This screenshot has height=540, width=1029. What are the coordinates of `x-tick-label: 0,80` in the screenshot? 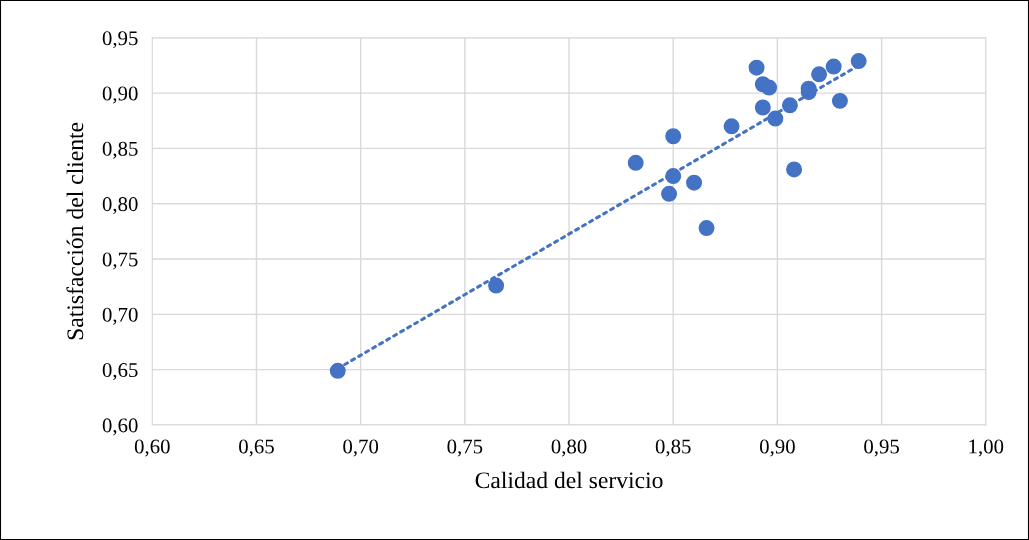 It's located at (569, 448).